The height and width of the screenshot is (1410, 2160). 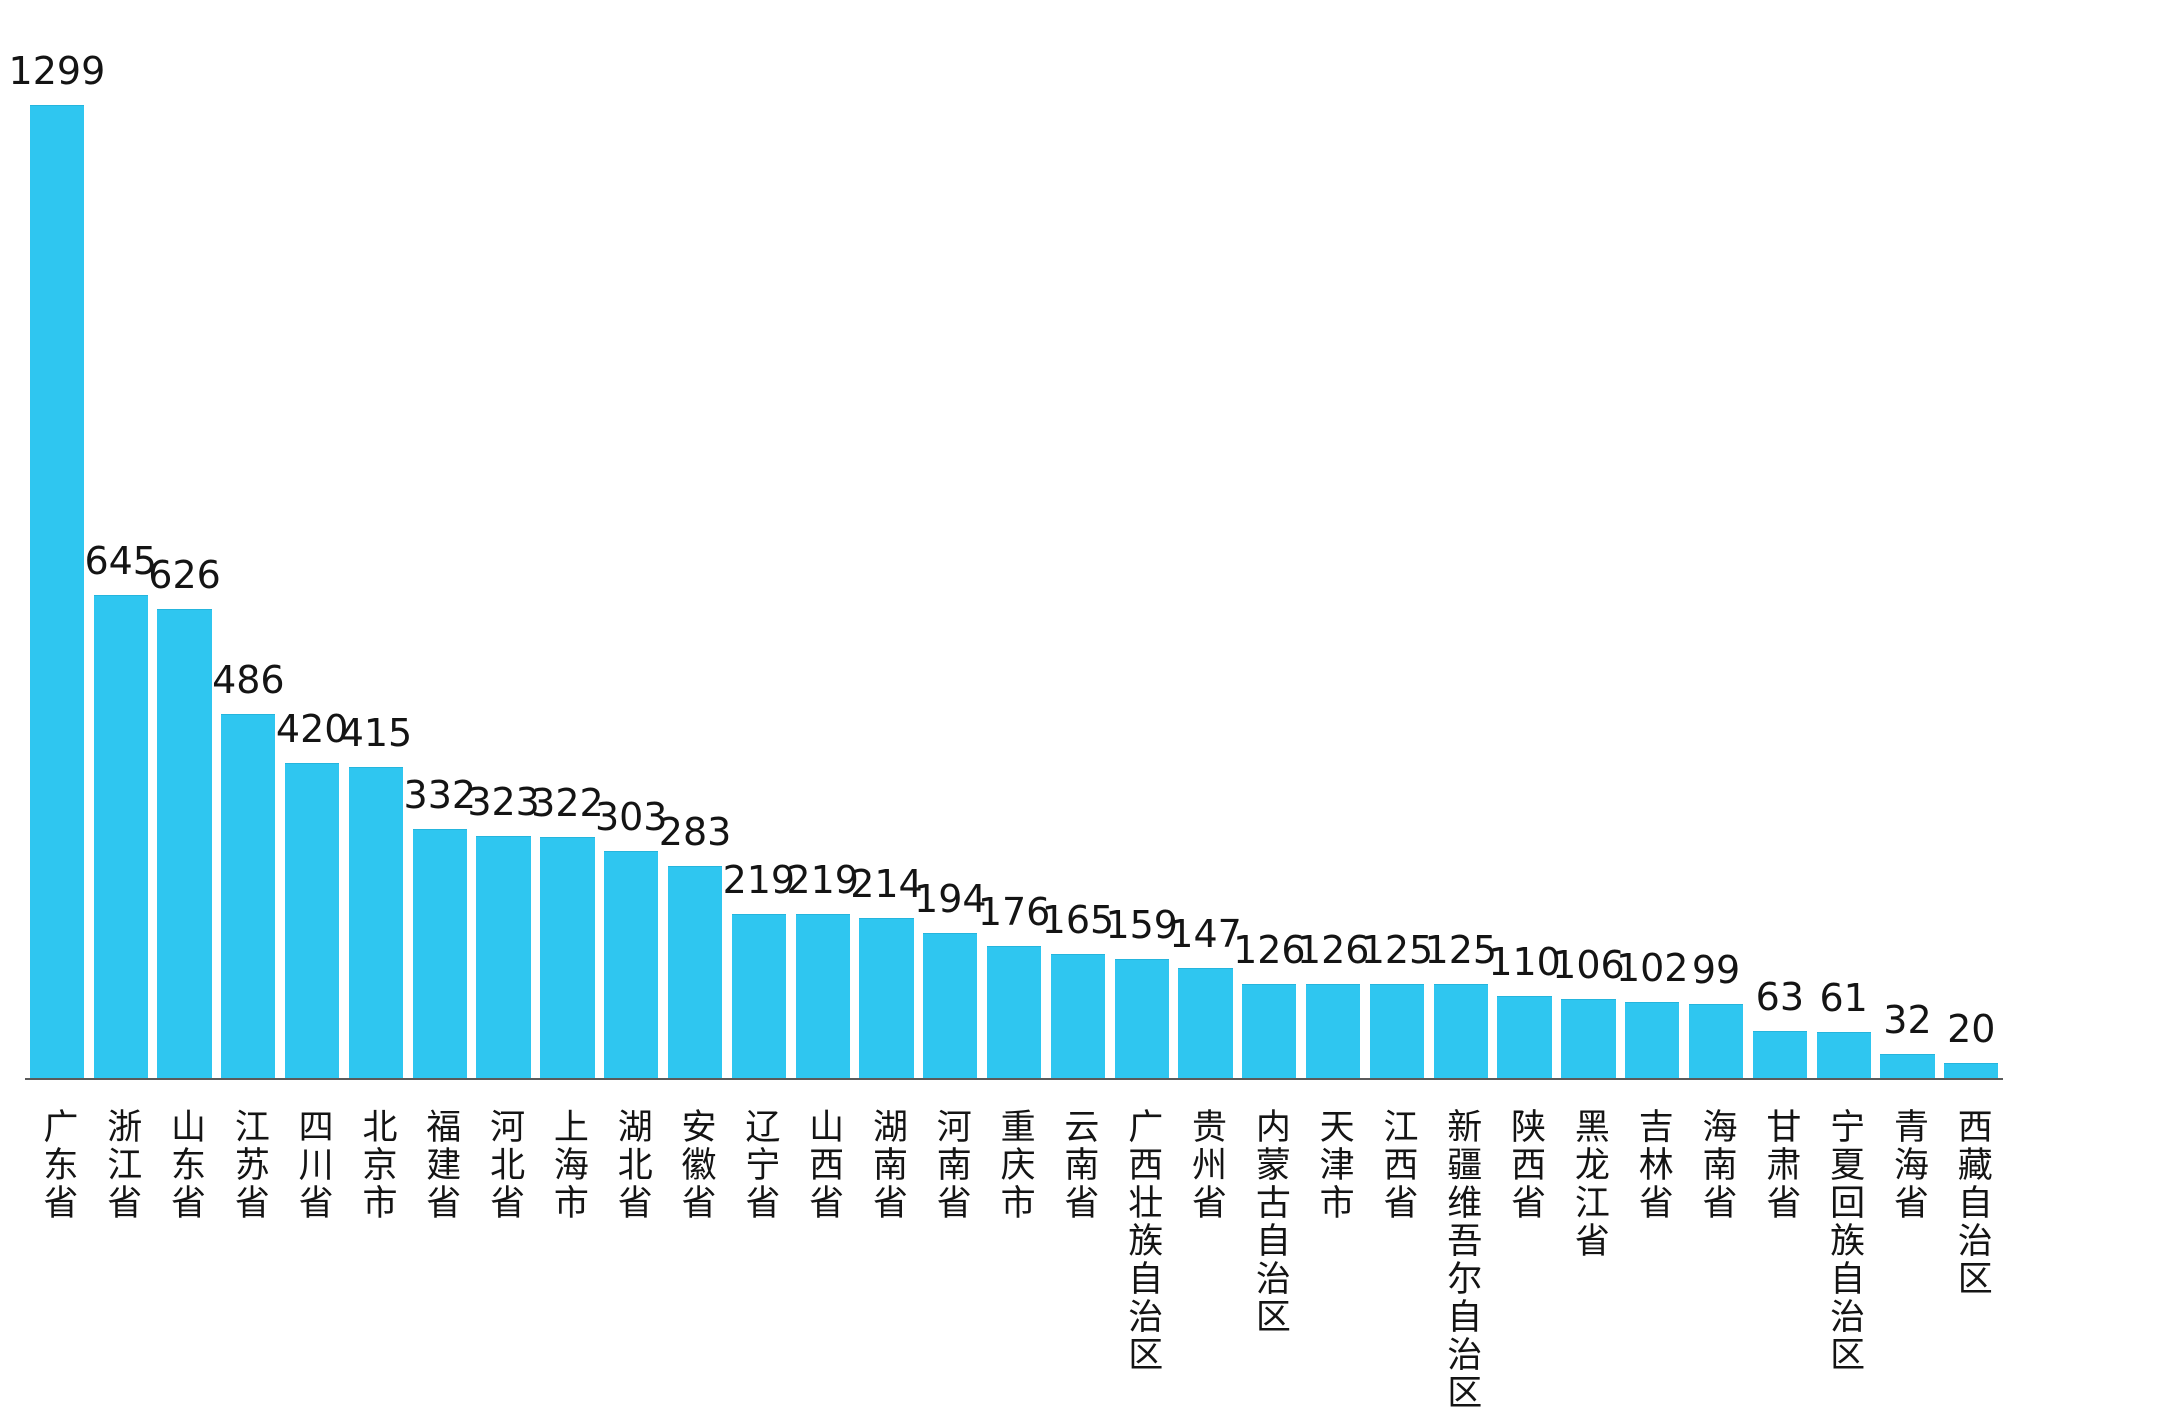 What do you see at coordinates (1907, 1165) in the screenshot?
I see `x-axis-label-text: 青海省` at bounding box center [1907, 1165].